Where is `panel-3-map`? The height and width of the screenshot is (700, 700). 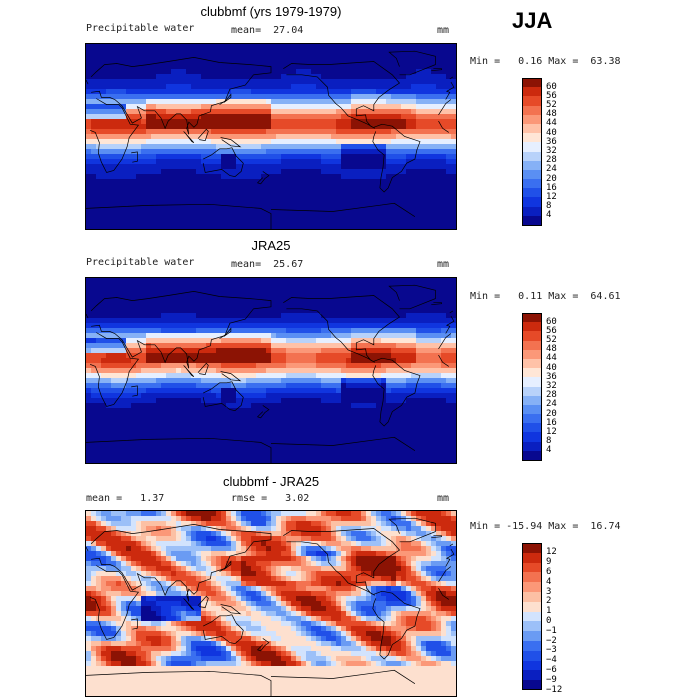 panel-3-map is located at coordinates (271, 603).